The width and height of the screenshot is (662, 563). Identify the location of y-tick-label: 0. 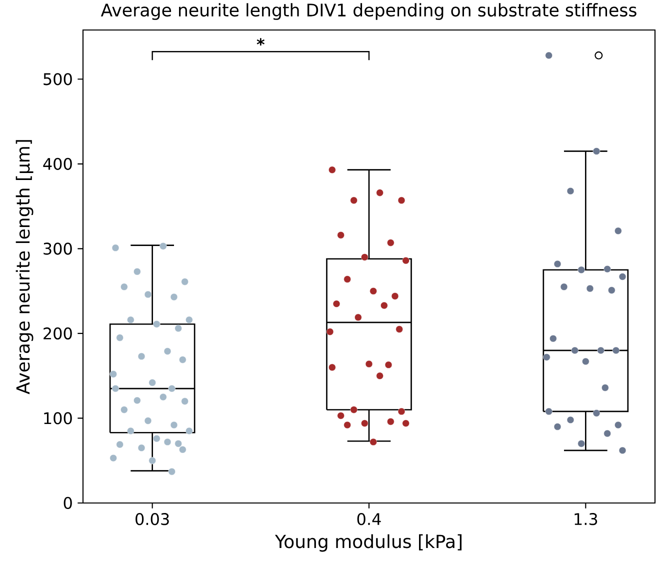
(68, 503).